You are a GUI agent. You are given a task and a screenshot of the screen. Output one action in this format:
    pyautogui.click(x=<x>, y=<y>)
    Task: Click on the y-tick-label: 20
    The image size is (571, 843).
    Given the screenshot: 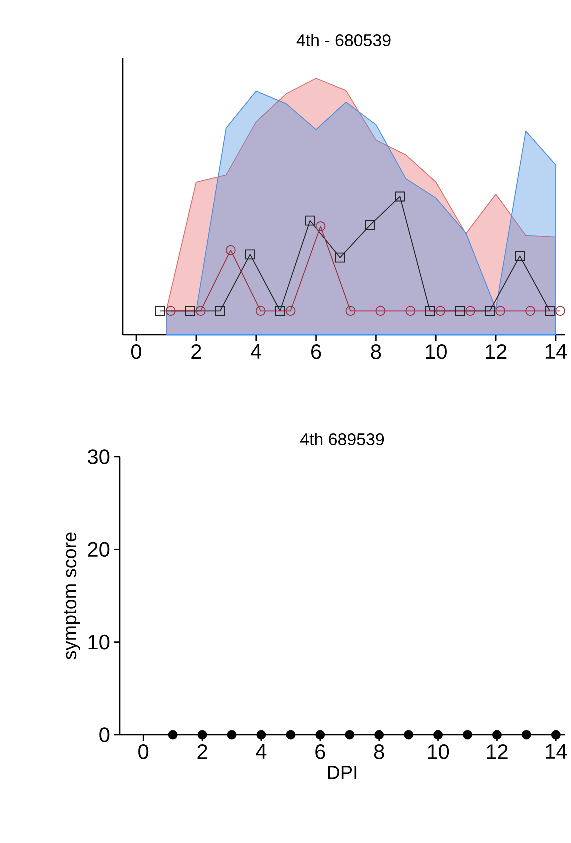 What is the action you would take?
    pyautogui.click(x=99, y=550)
    